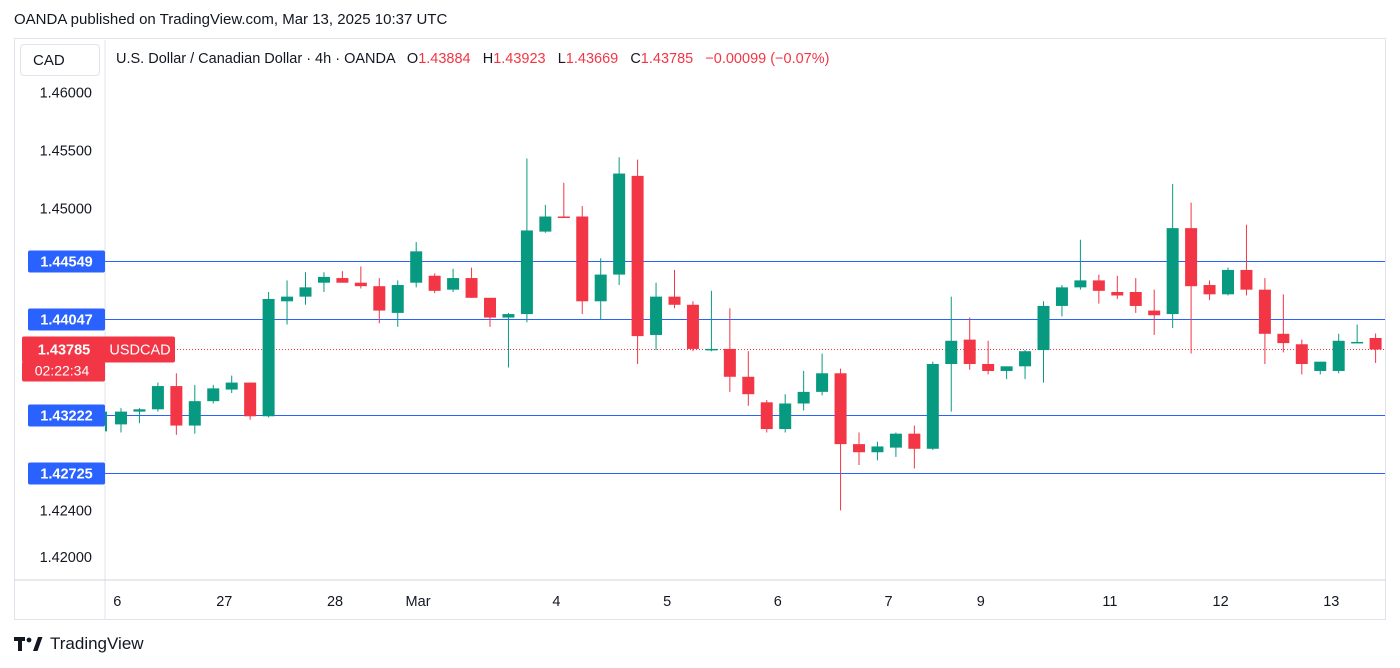 The width and height of the screenshot is (1400, 668). I want to click on current-symbol-label: USDCAD, so click(139, 351).